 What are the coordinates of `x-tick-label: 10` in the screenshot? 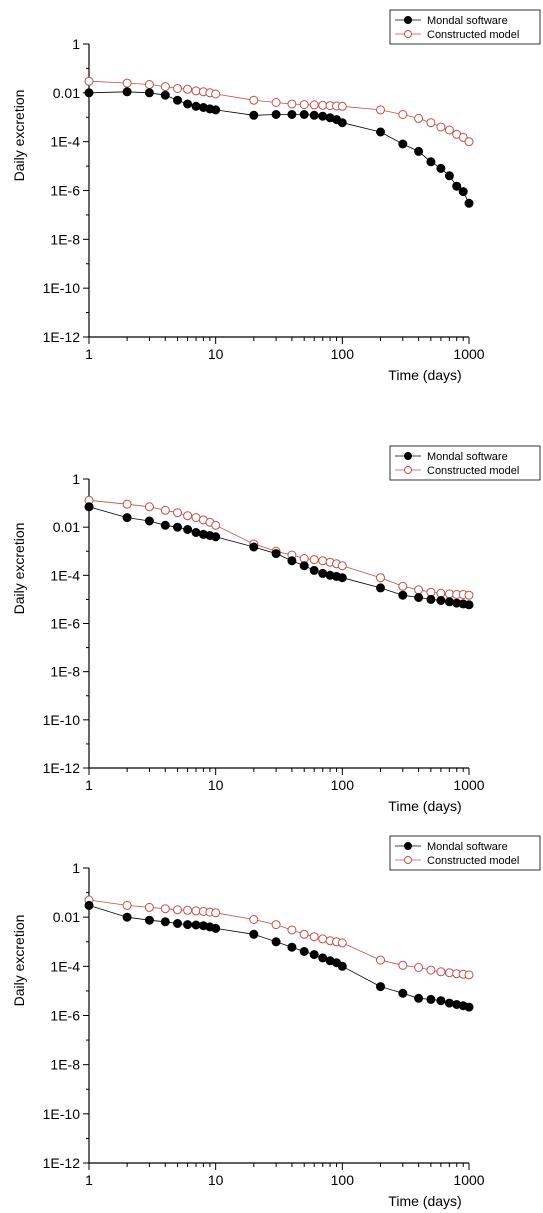 It's located at (216, 354).